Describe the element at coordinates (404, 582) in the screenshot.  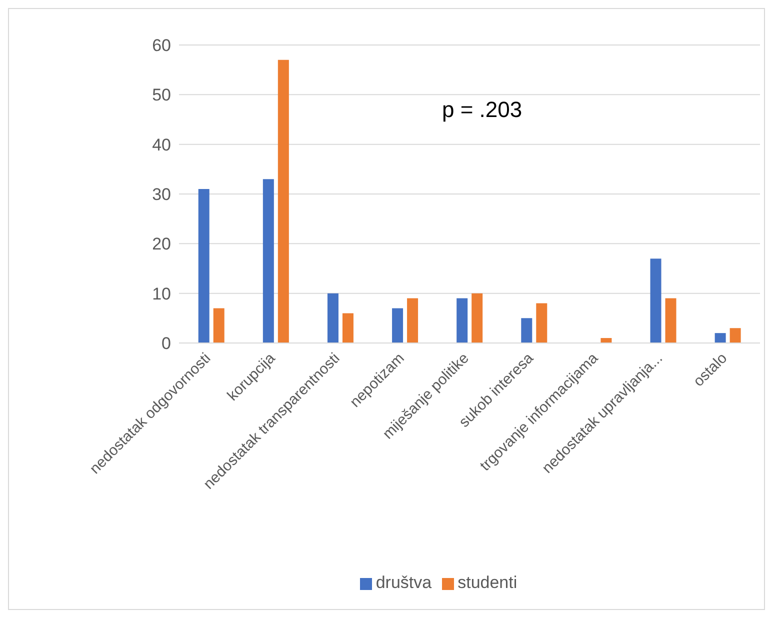
I see `legend-label: društva` at that location.